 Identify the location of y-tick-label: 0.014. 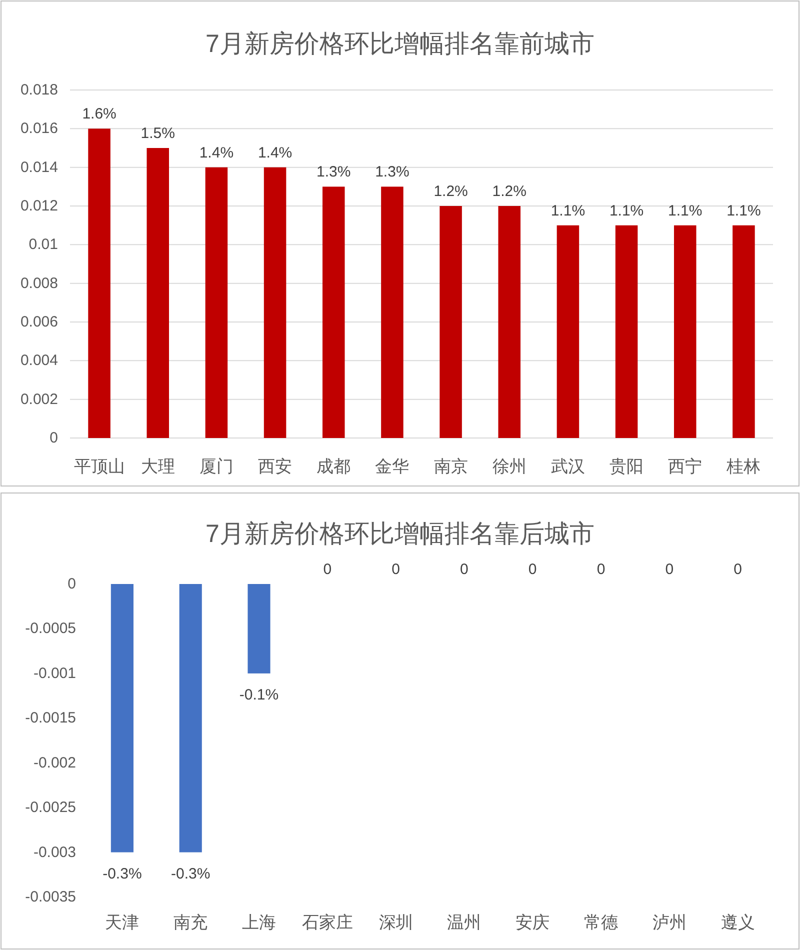
(39, 167).